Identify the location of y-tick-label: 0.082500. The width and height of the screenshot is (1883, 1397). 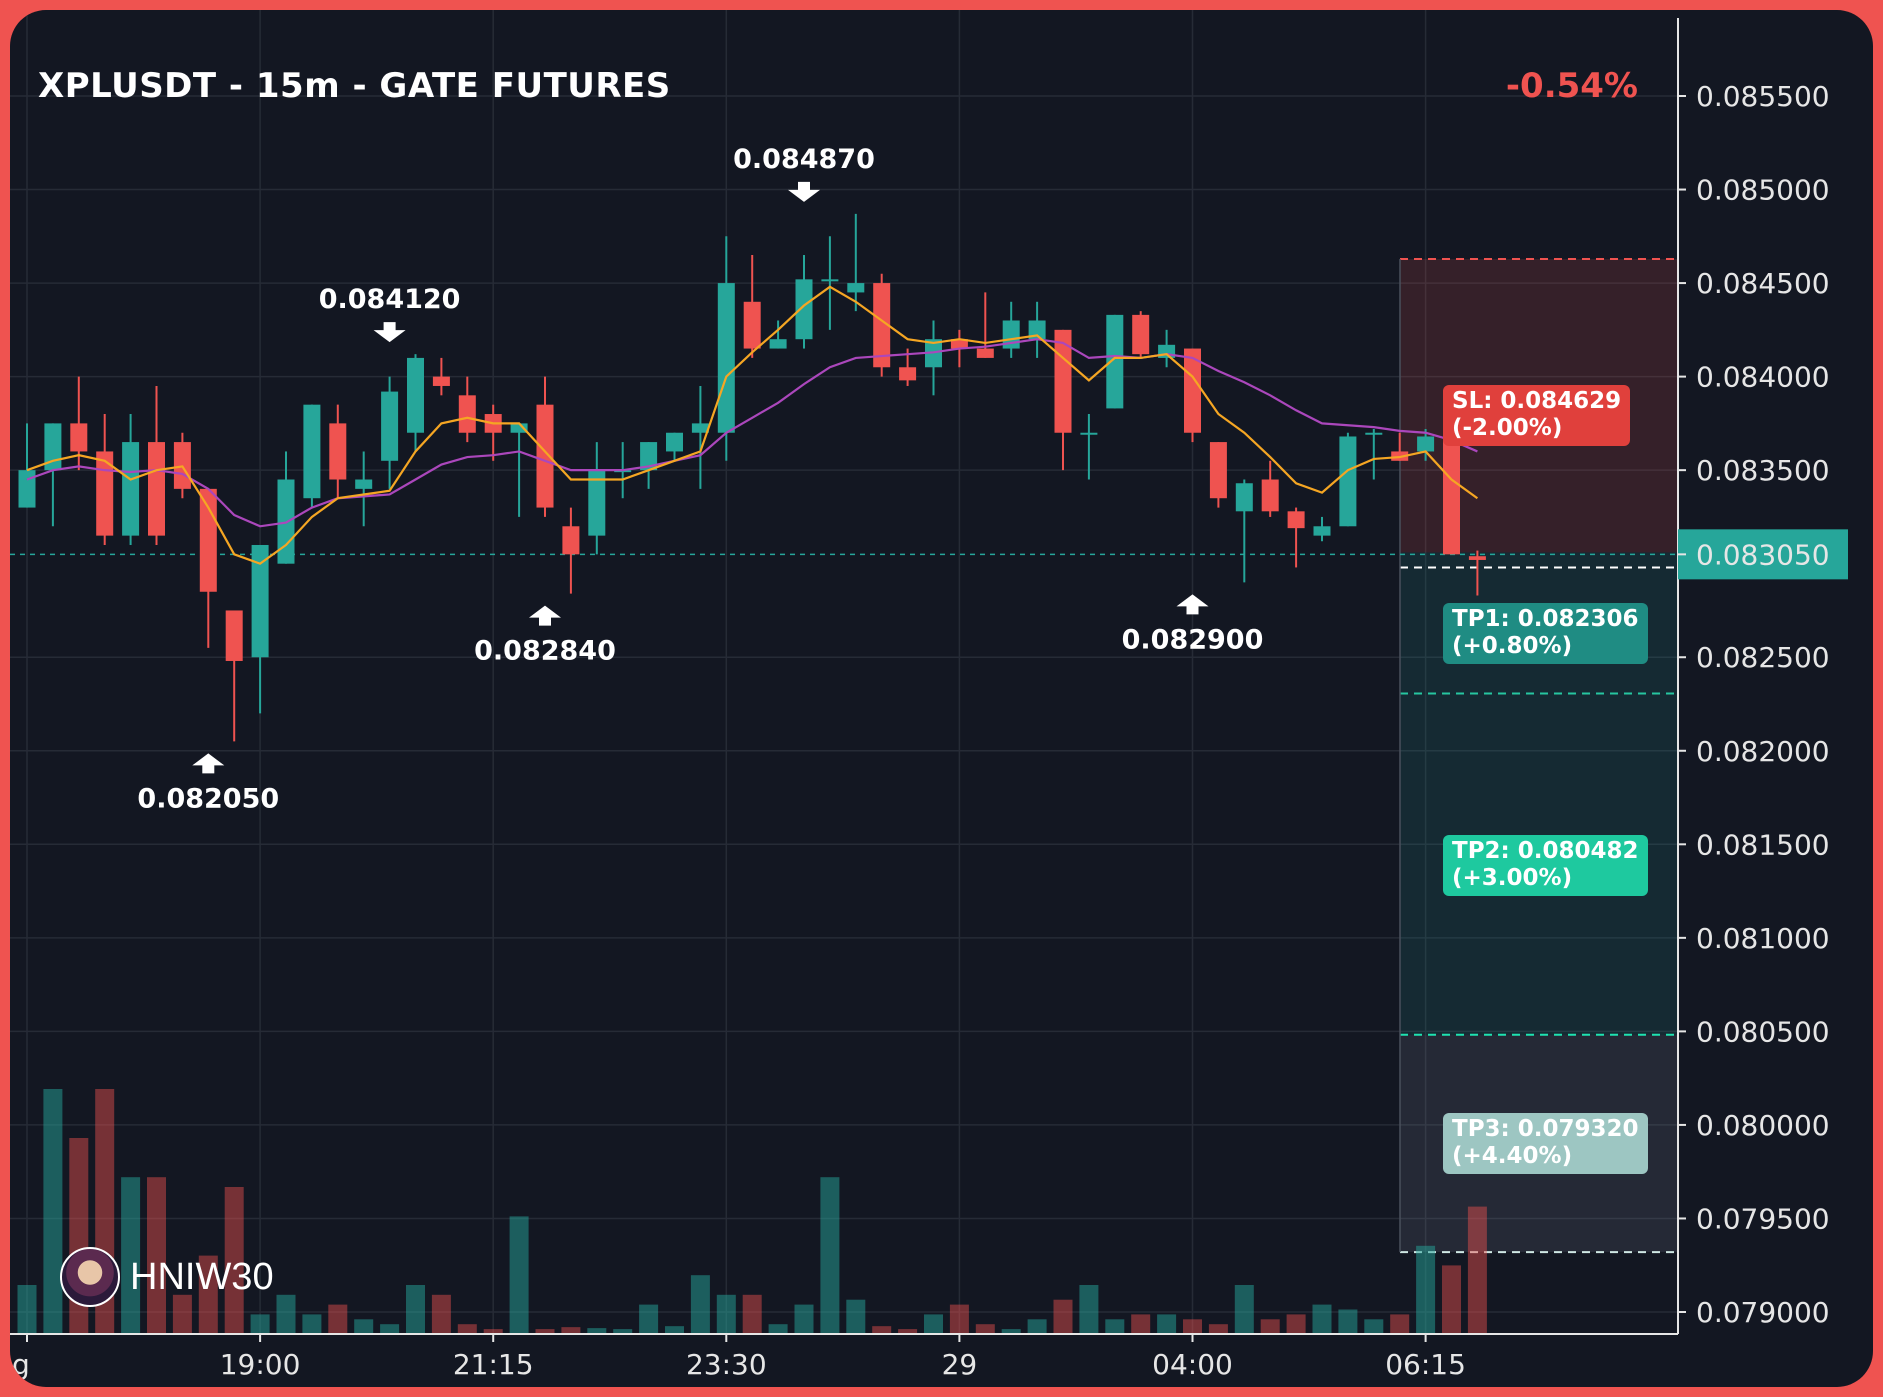
(1763, 657).